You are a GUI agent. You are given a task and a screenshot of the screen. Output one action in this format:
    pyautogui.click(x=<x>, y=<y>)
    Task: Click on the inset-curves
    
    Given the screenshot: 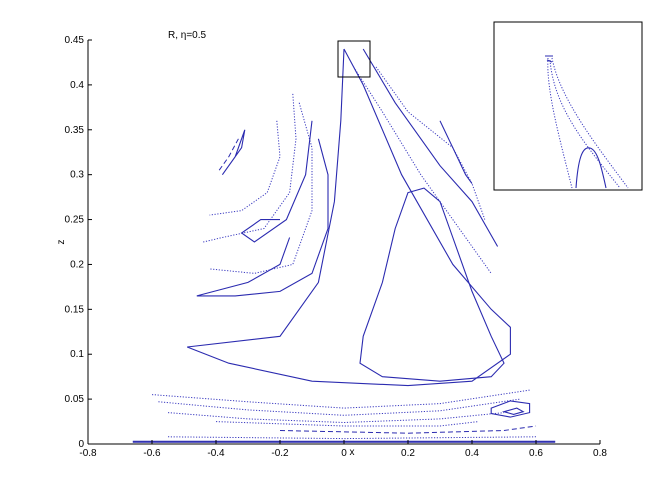 What is the action you would take?
    pyautogui.click(x=587, y=122)
    